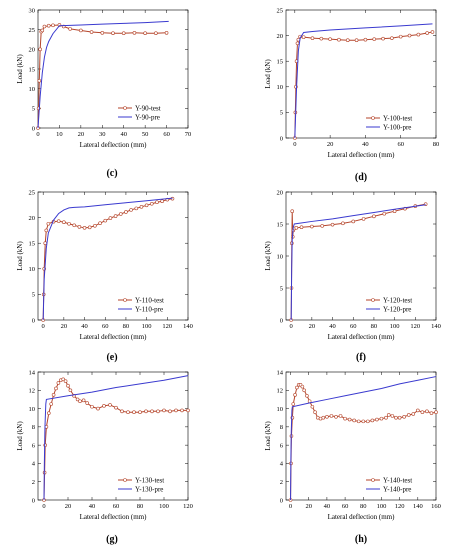 The image size is (449, 550). Describe the element at coordinates (397, 480) in the screenshot. I see `legend-entry: Y-140-test` at that location.